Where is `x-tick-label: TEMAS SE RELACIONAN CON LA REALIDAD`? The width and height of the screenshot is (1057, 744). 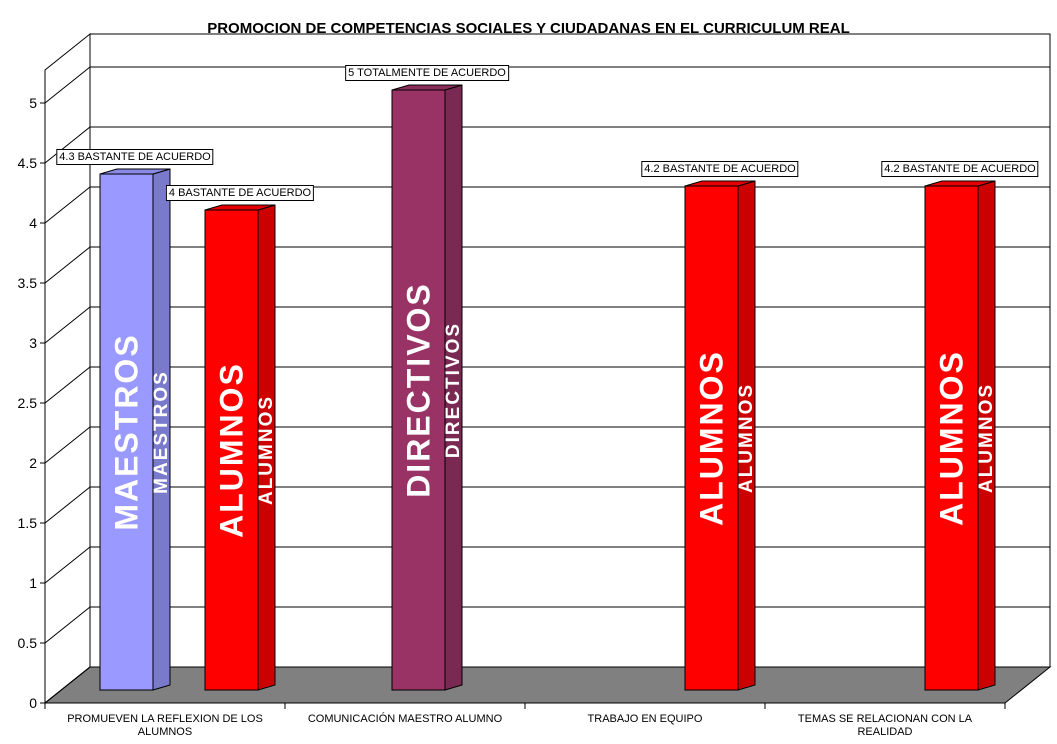 x-tick-label: TEMAS SE RELACIONAN CON LA REALIDAD is located at coordinates (885, 725).